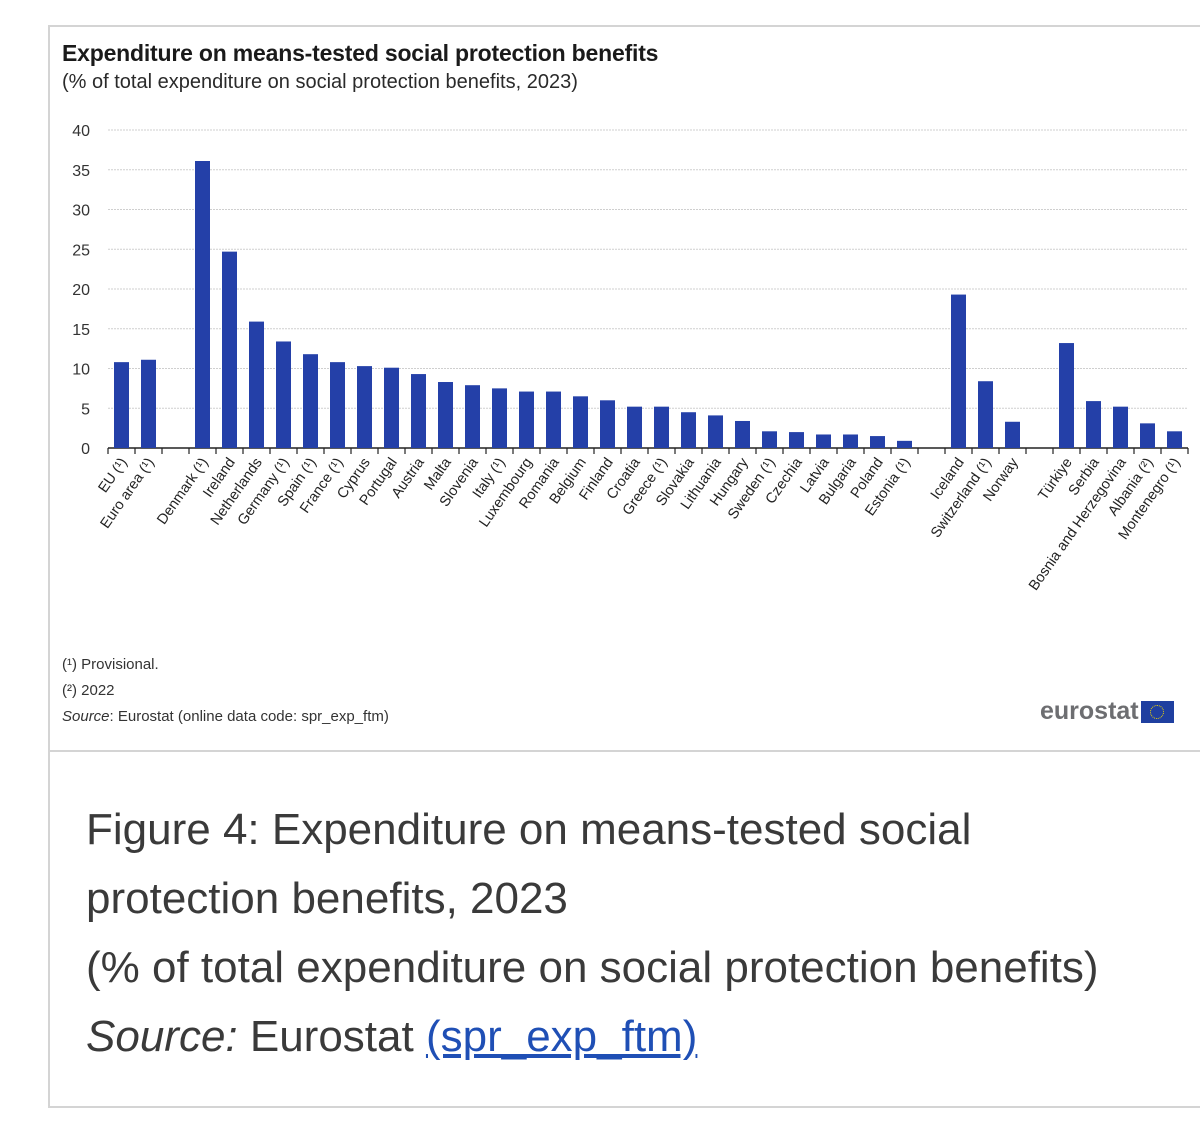  What do you see at coordinates (331, 1036) in the screenshot?
I see `caption-source-text: Eurostat` at bounding box center [331, 1036].